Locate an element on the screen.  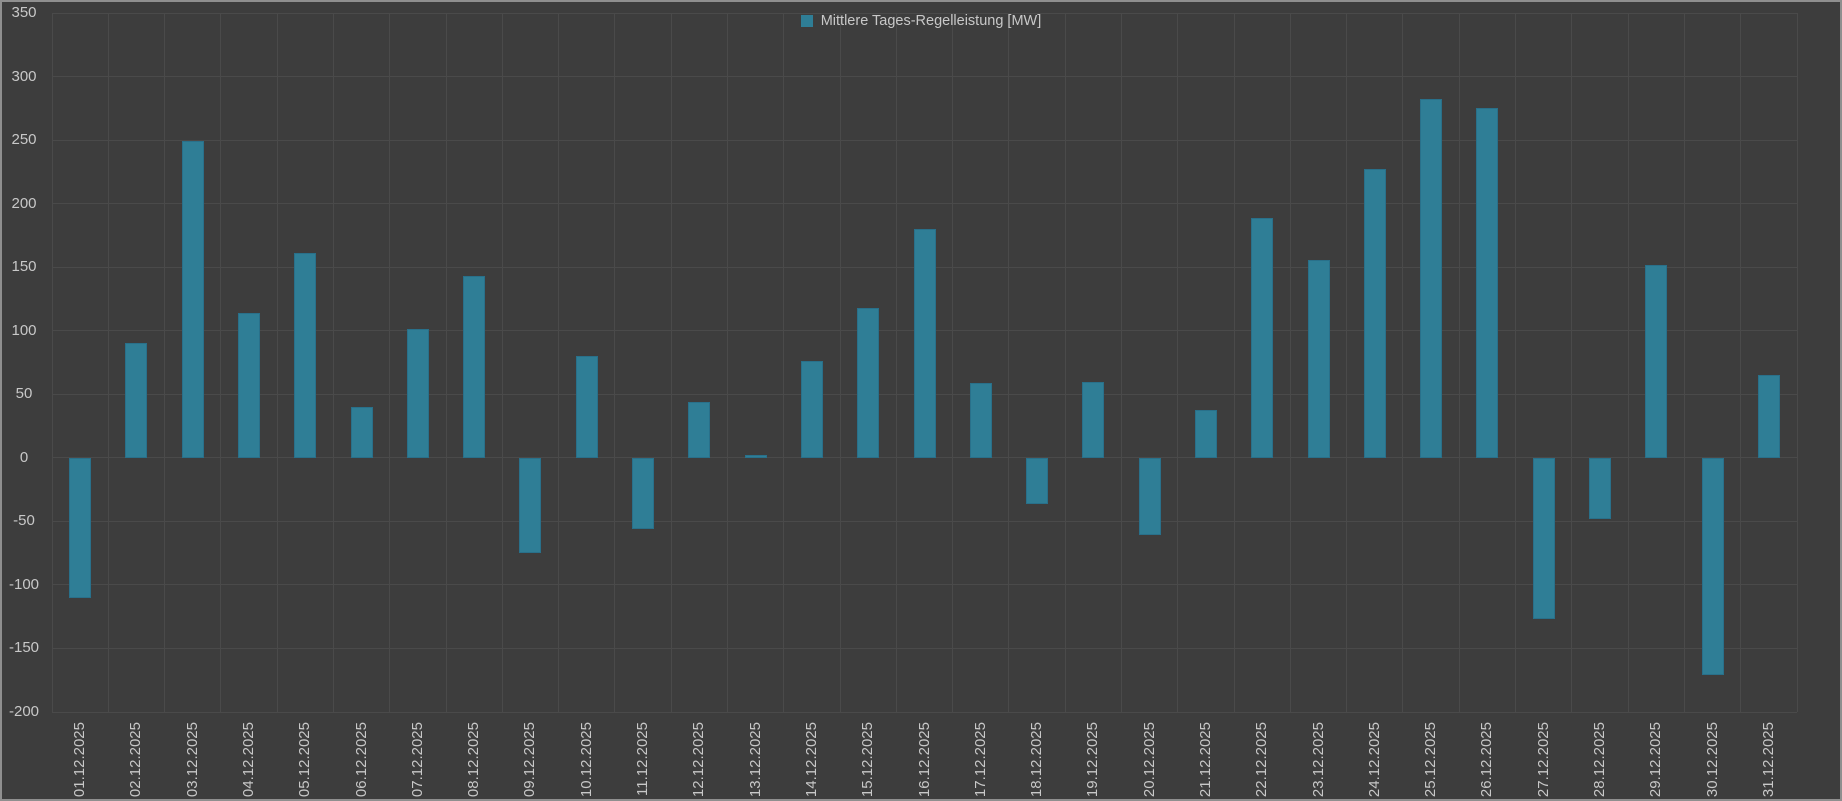
x-axis-category-label: 08.12.2025 is located at coordinates (474, 760).